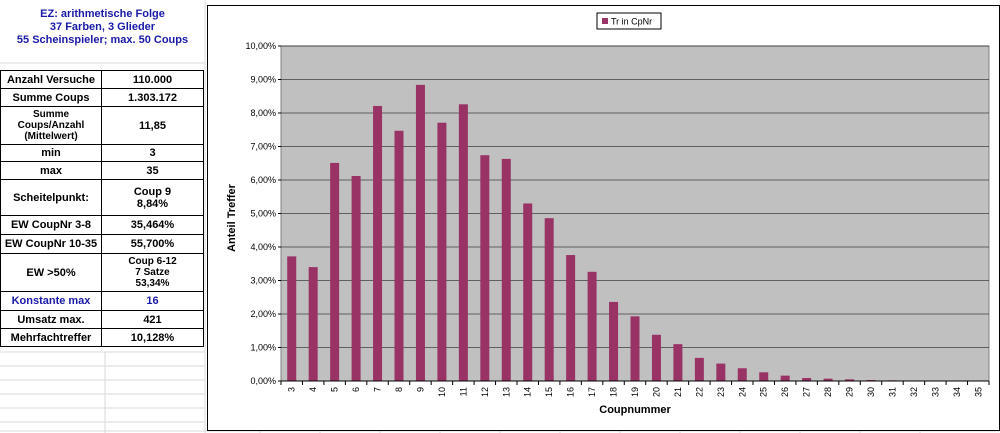 The width and height of the screenshot is (1000, 433). What do you see at coordinates (51, 125) in the screenshot?
I see `stats-label: Summe Coups/Anzahl (Mittelwert)` at bounding box center [51, 125].